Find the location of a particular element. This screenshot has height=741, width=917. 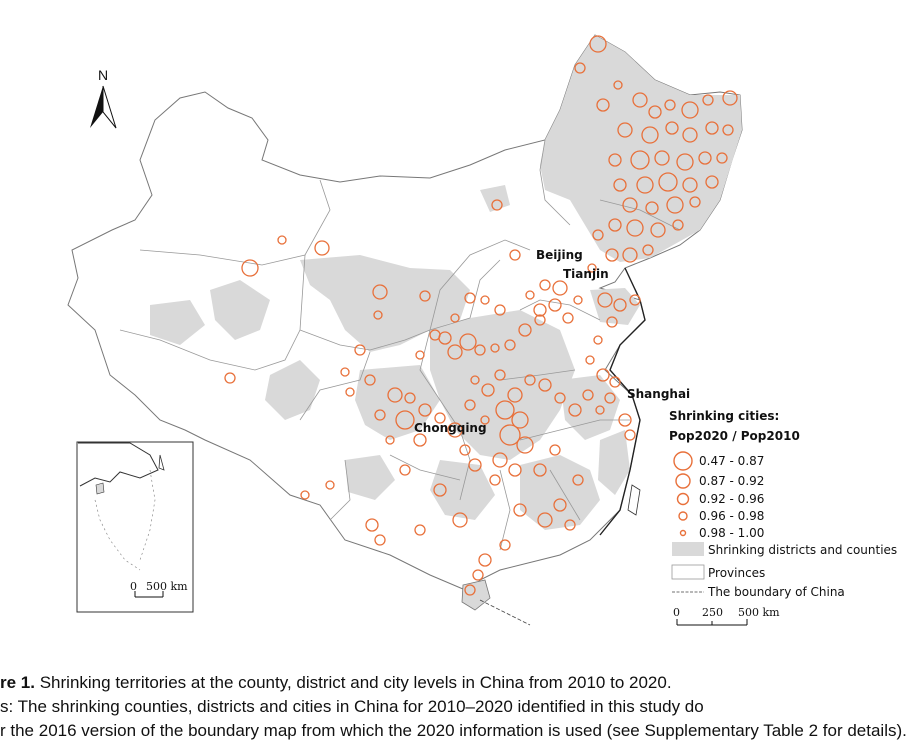

city-label-beijing: Beijing is located at coordinates (559, 255).